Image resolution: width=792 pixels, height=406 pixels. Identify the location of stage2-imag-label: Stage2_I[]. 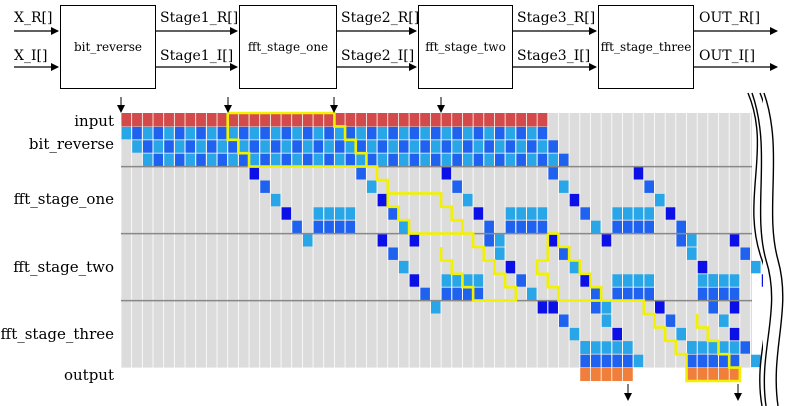
(378, 56).